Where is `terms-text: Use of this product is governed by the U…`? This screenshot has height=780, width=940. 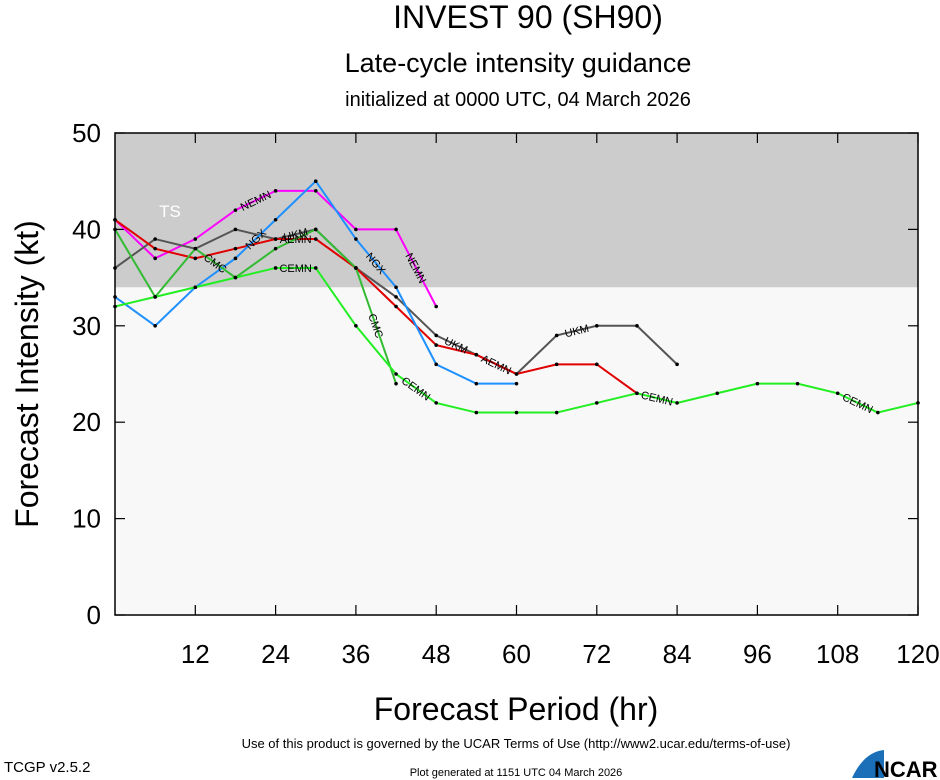 terms-text: Use of this product is governed by the U… is located at coordinates (516, 743).